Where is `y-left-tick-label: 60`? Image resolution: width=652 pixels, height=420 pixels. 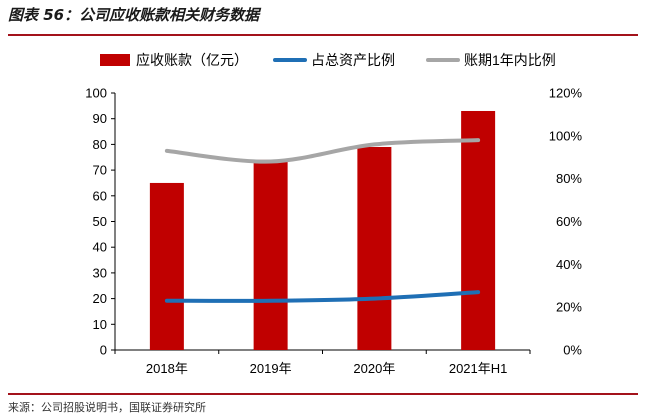 y-left-tick-label: 60 is located at coordinates (100, 195).